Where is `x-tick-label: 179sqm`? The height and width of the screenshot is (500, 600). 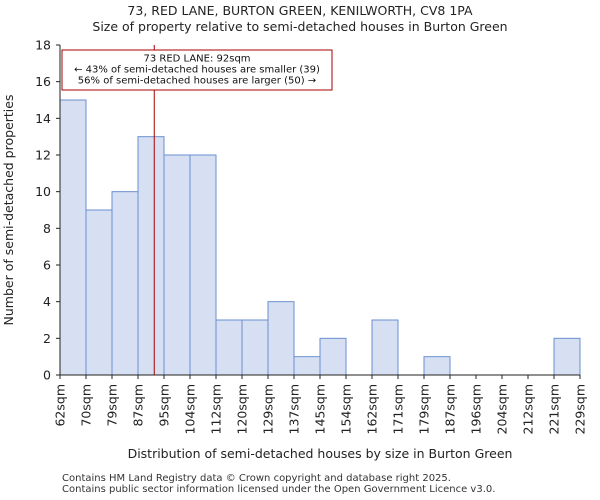
x-tick-label: 179sqm is located at coordinates (424, 409).